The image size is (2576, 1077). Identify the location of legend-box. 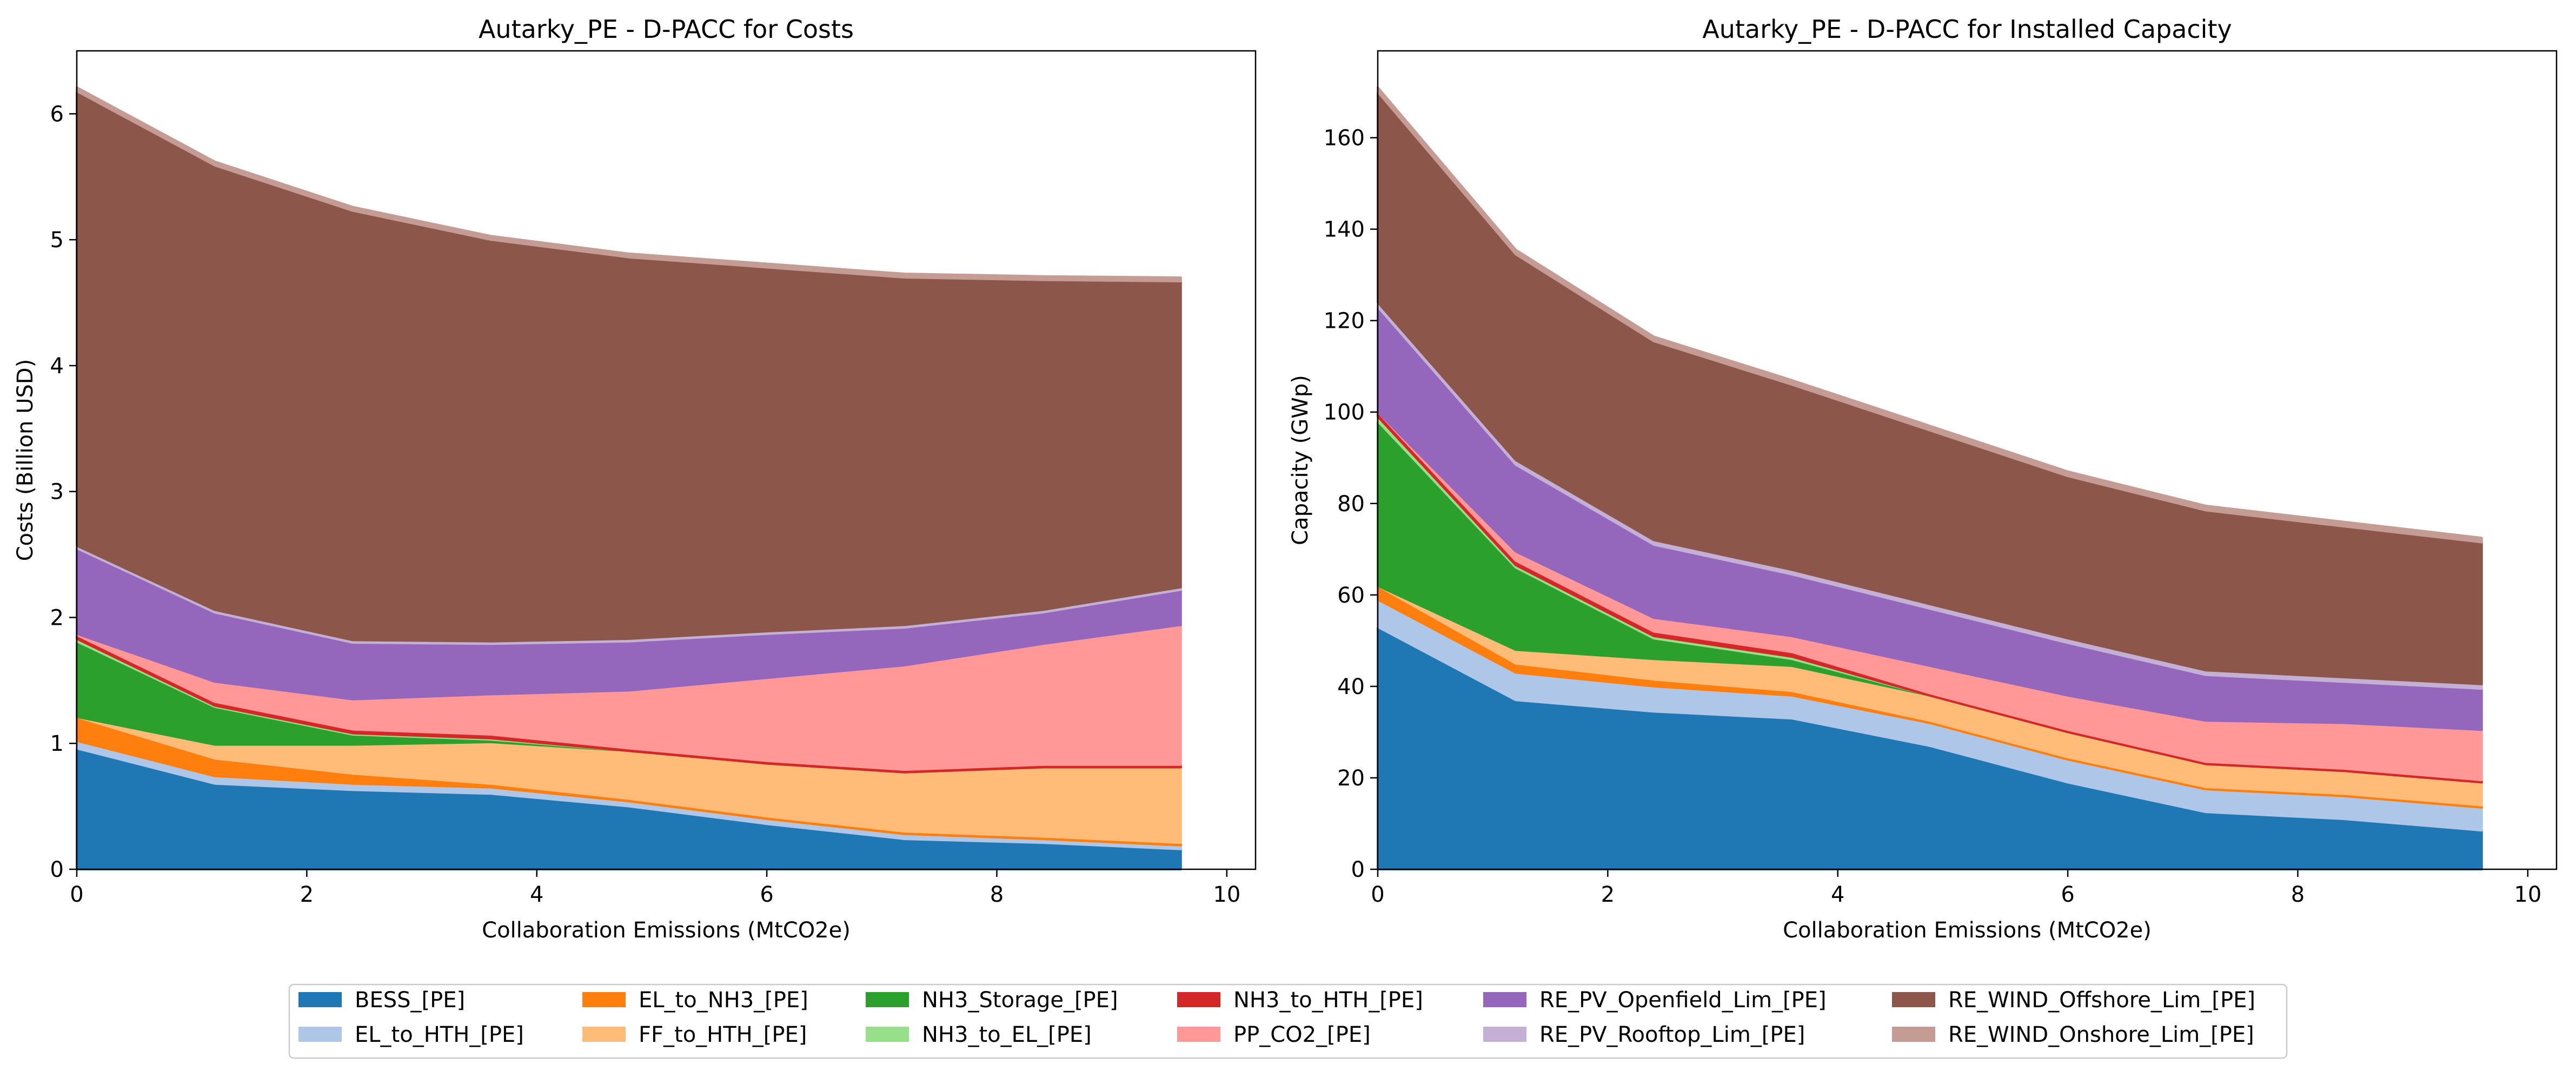
(1288, 1021).